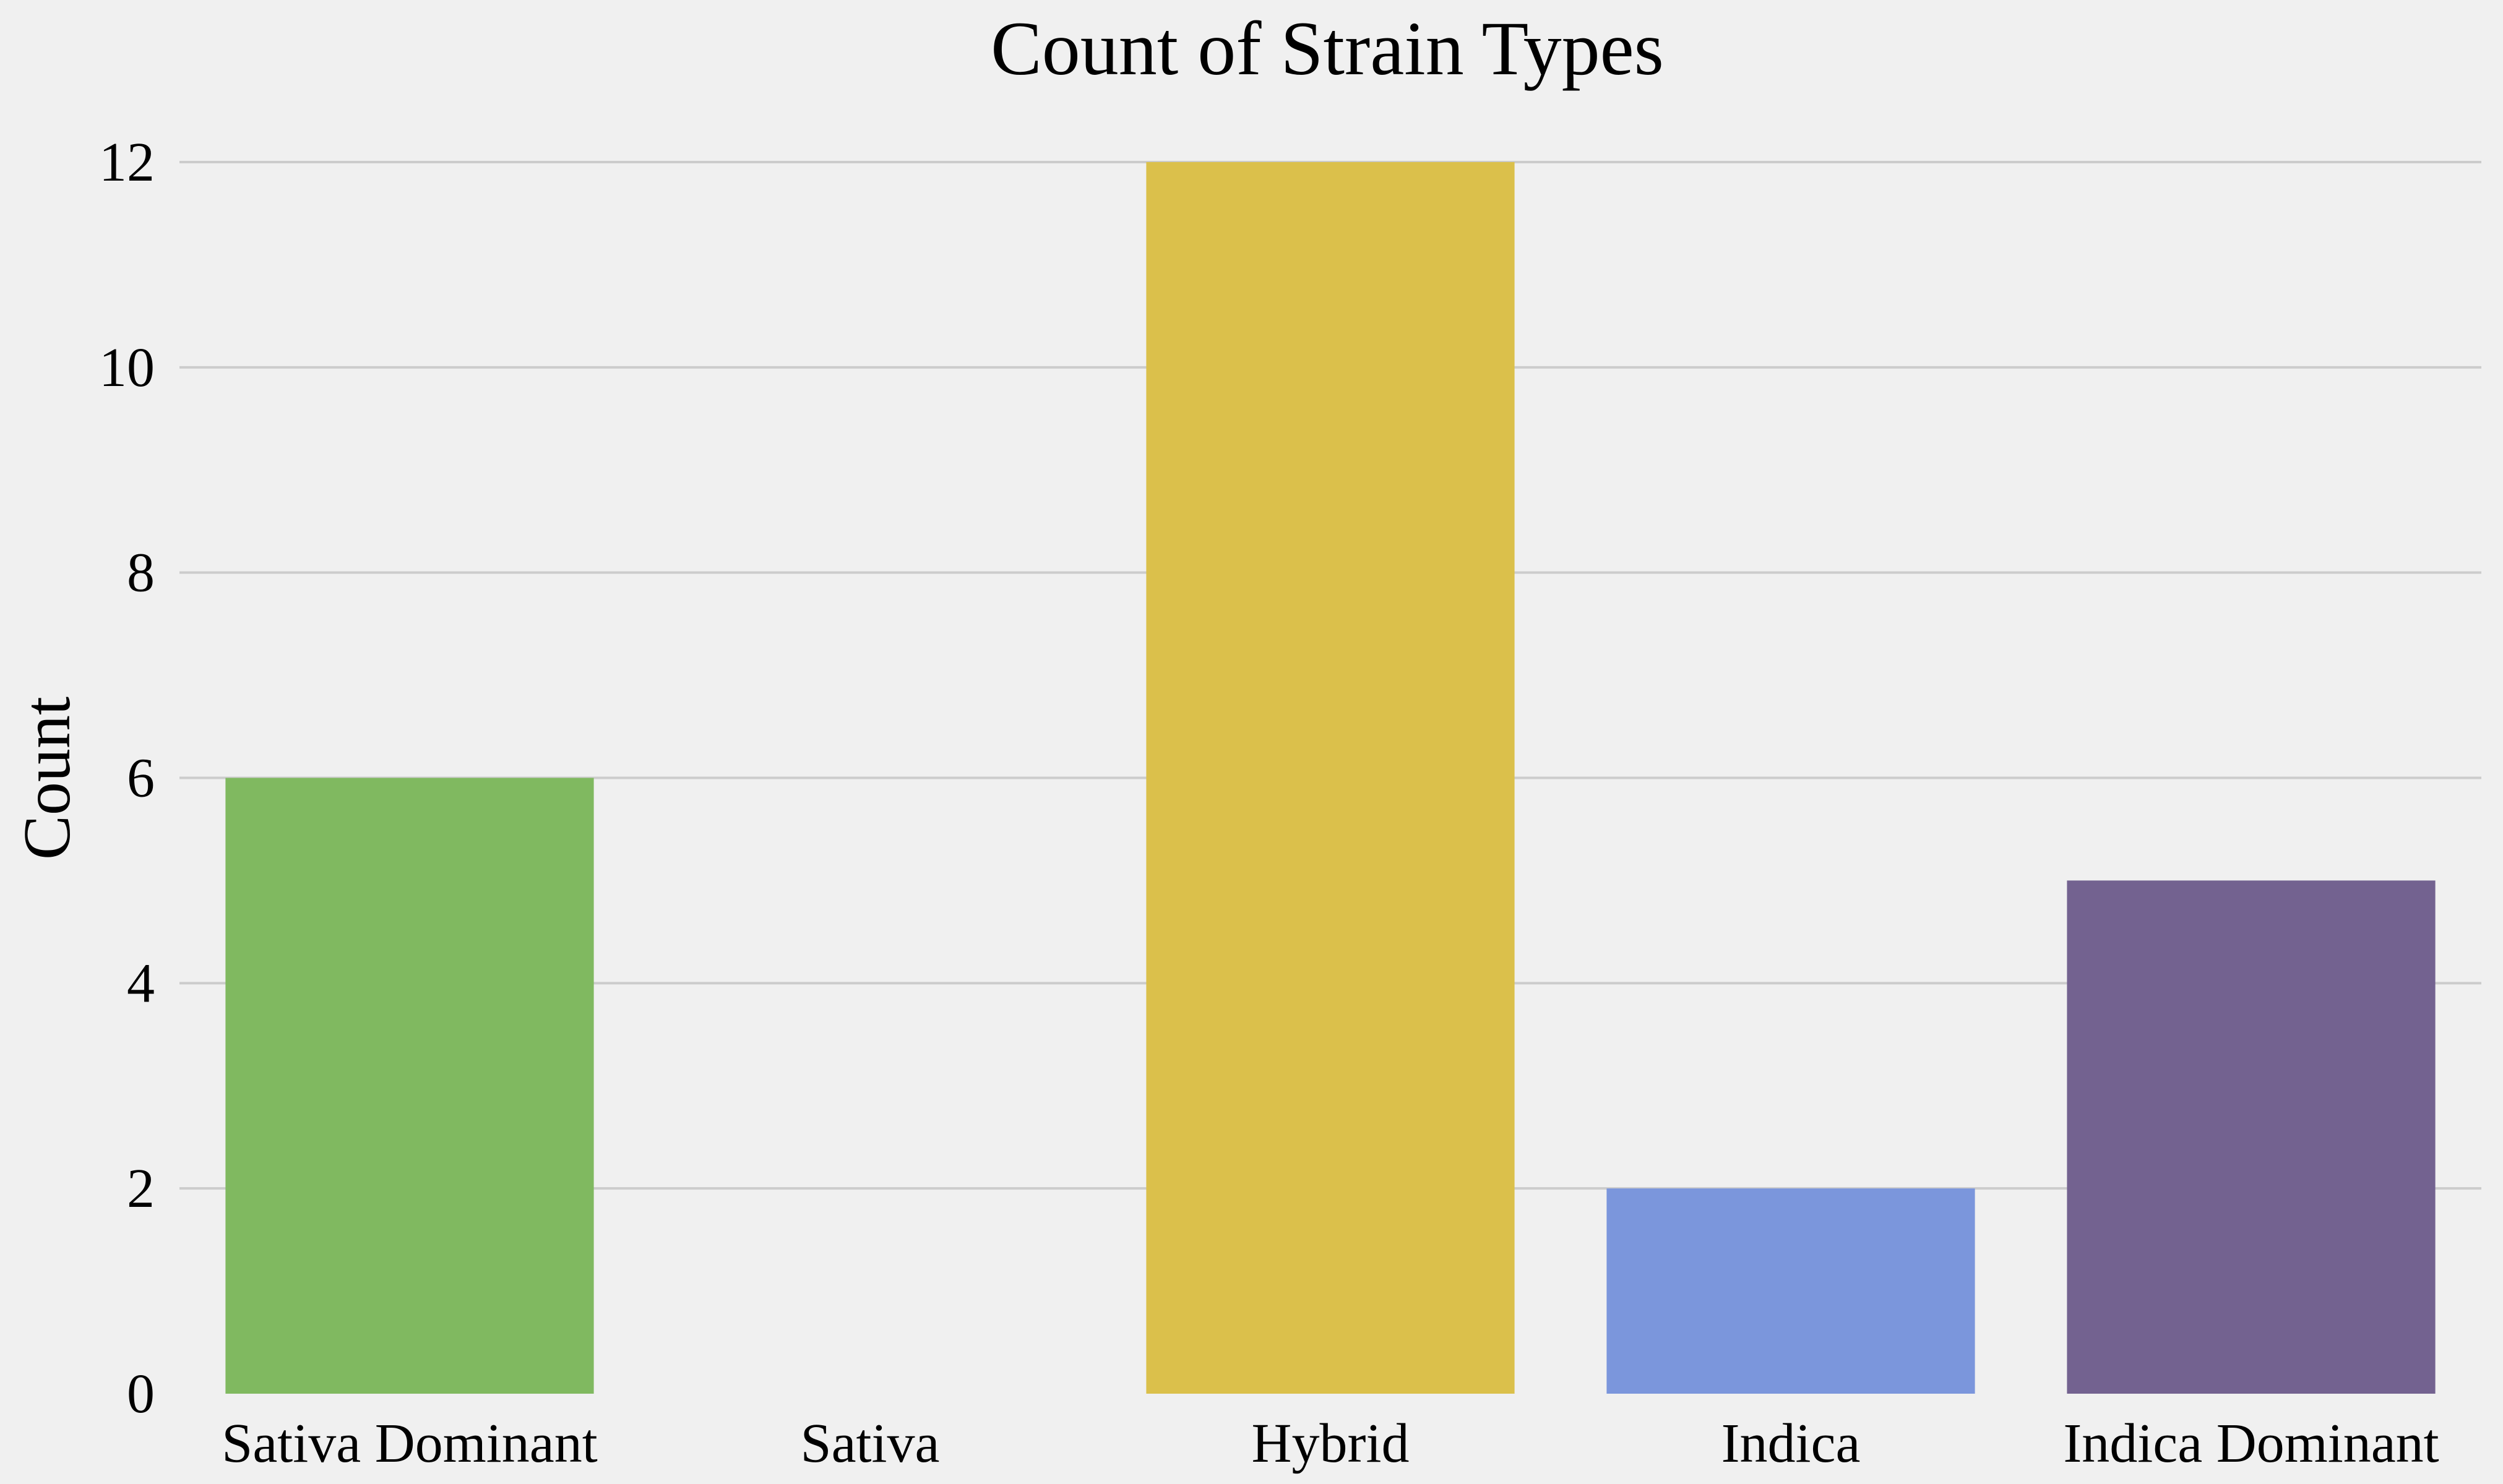 This screenshot has width=2503, height=1484. Describe the element at coordinates (141, 573) in the screenshot. I see `y-tick-label: 8` at that location.